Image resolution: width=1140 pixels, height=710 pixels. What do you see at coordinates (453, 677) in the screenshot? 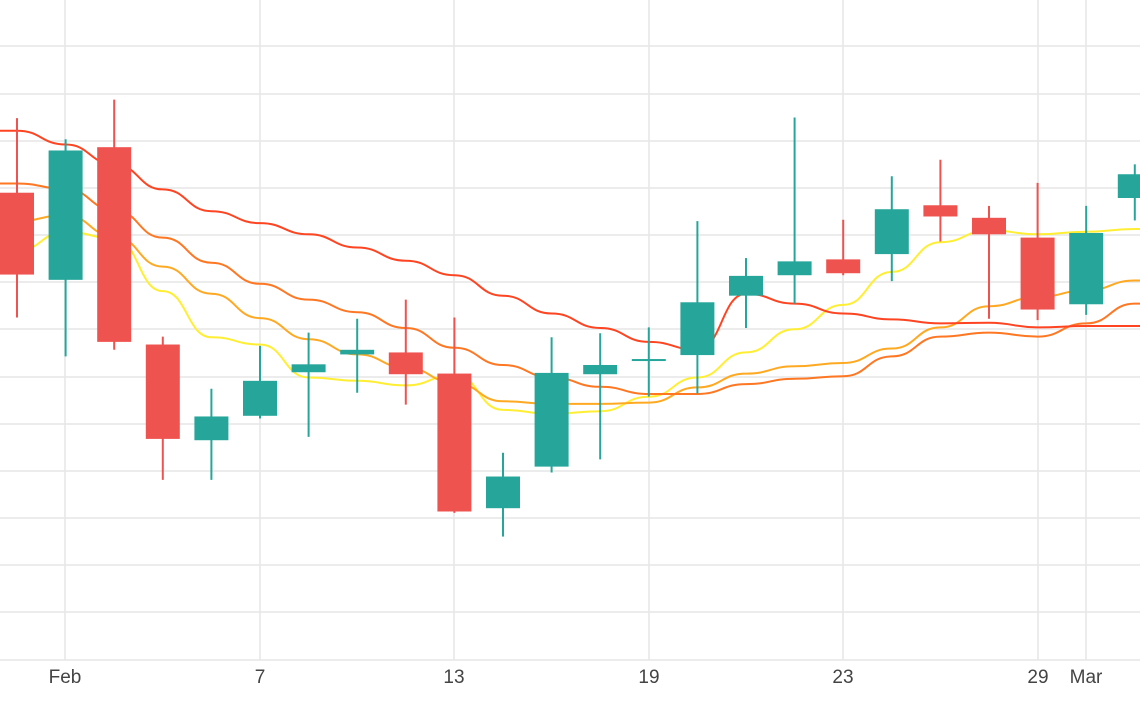
I see `x-tick-label: 13` at bounding box center [453, 677].